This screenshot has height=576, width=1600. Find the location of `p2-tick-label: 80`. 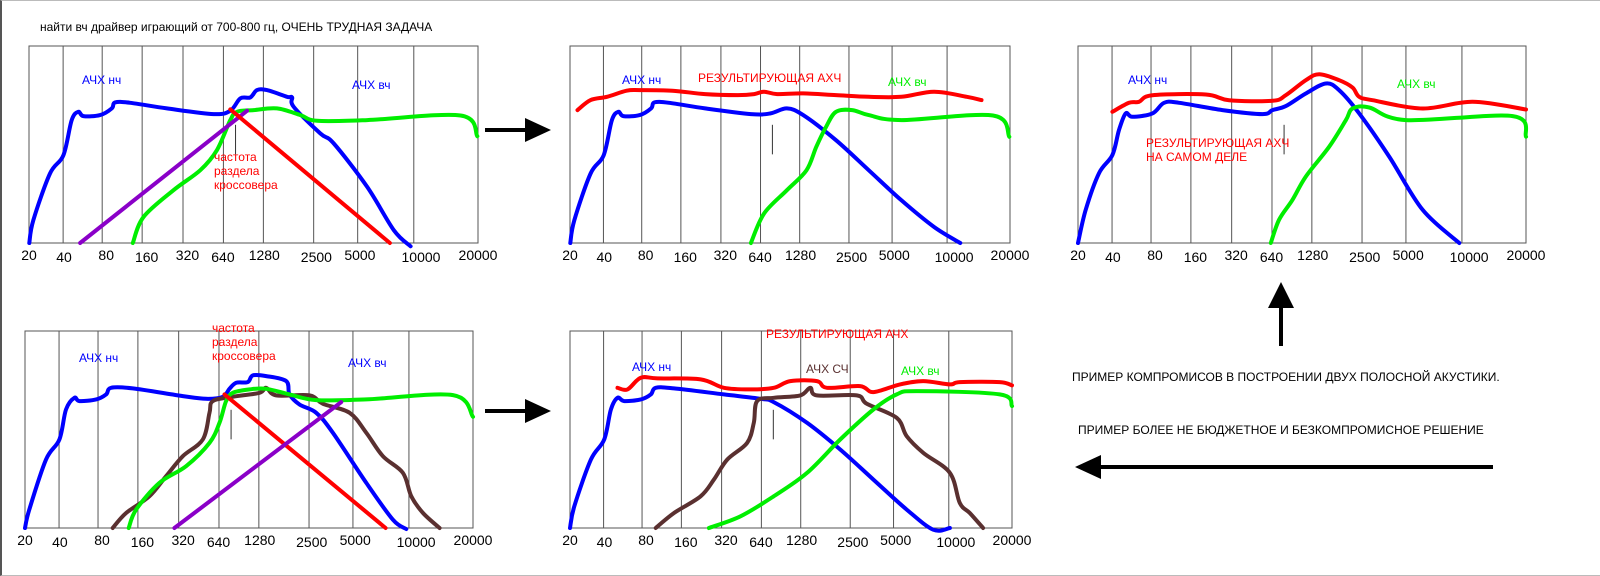

p2-tick-label: 80 is located at coordinates (645, 255).